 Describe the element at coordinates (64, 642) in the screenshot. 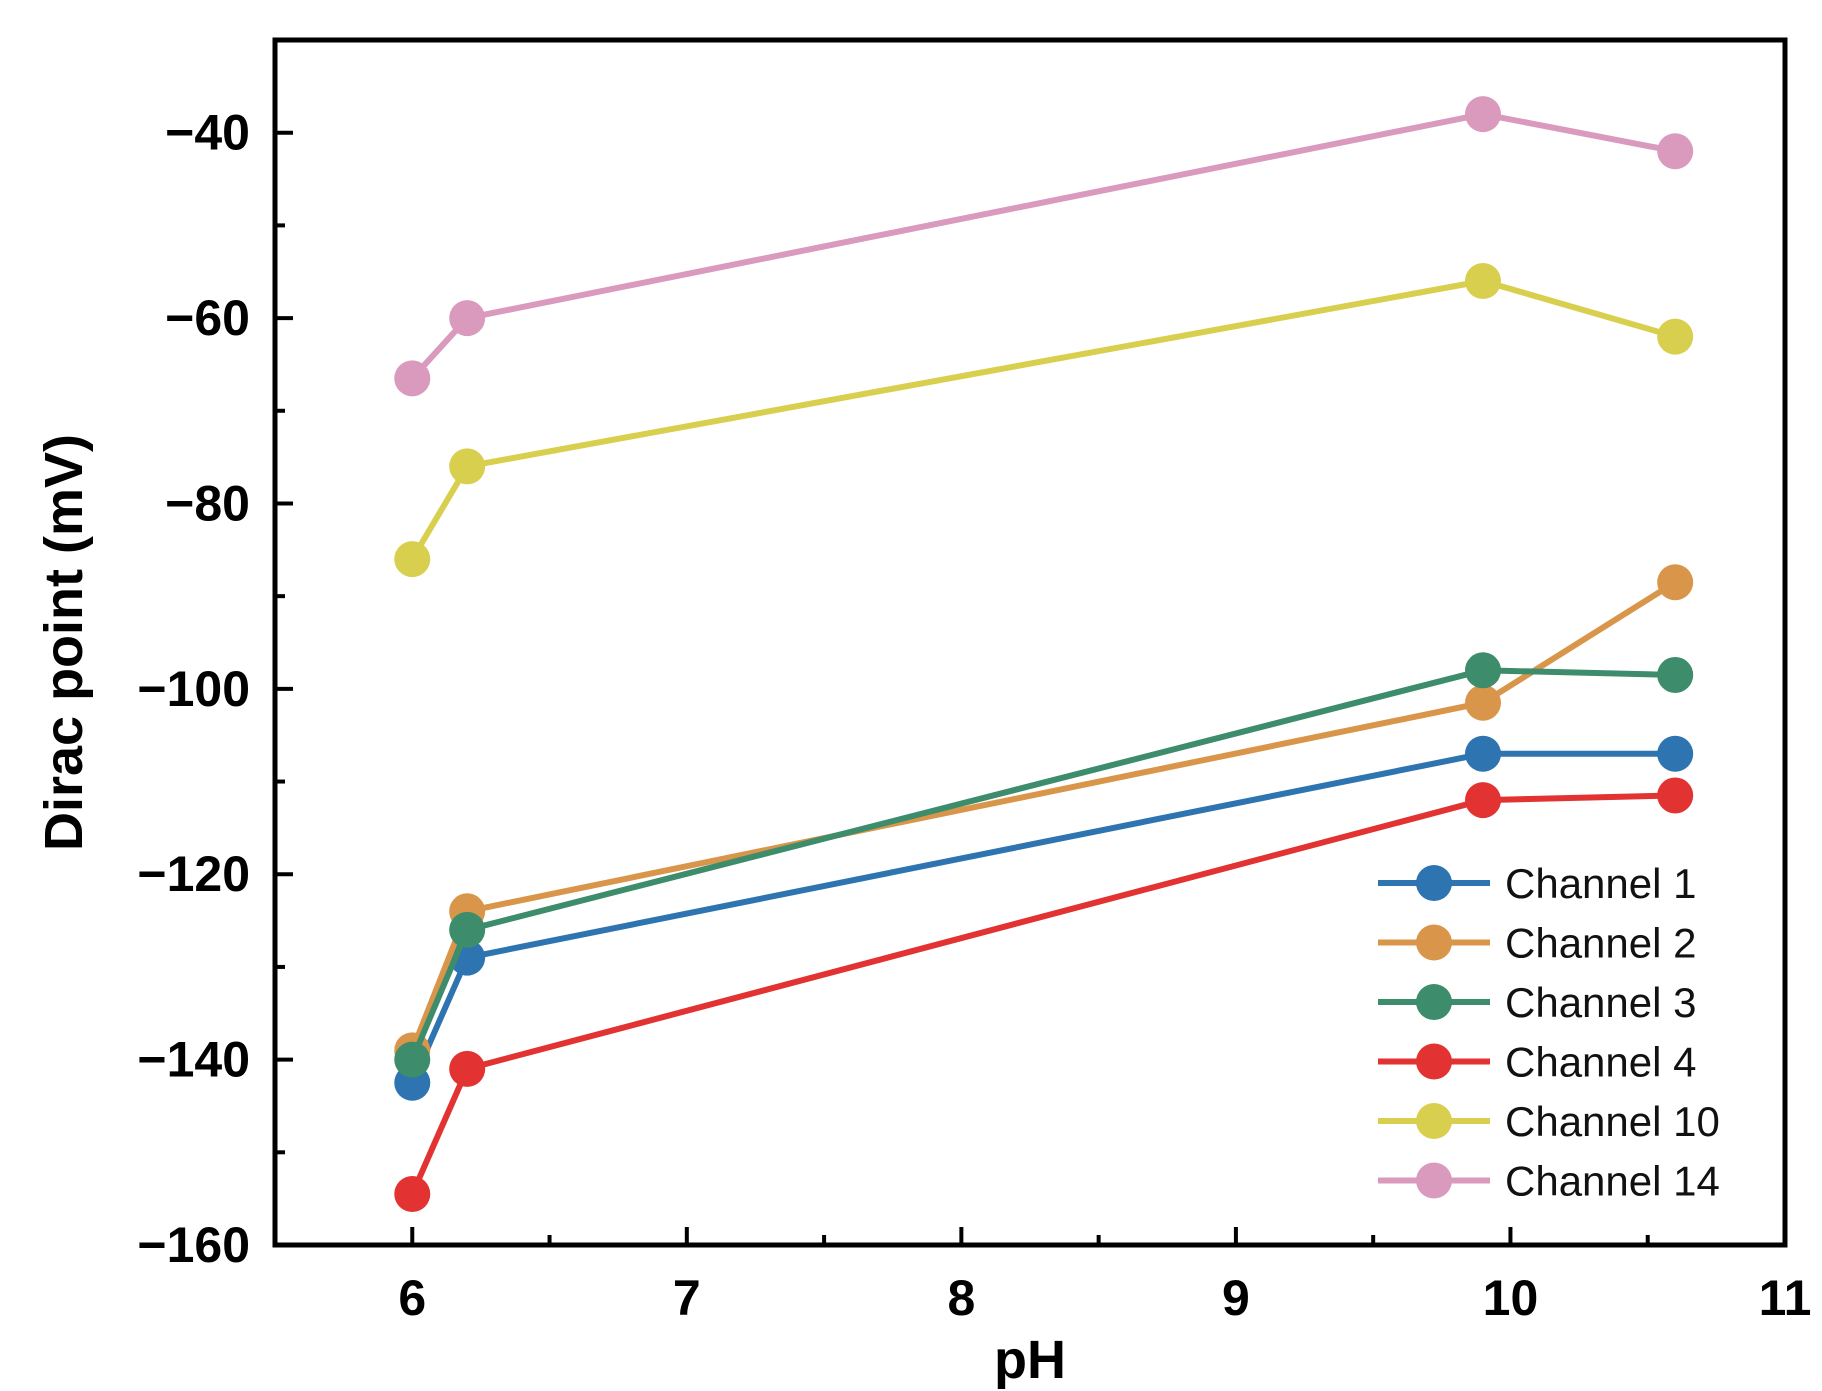

I see `y-axis-title: Dirac point (mV)` at that location.